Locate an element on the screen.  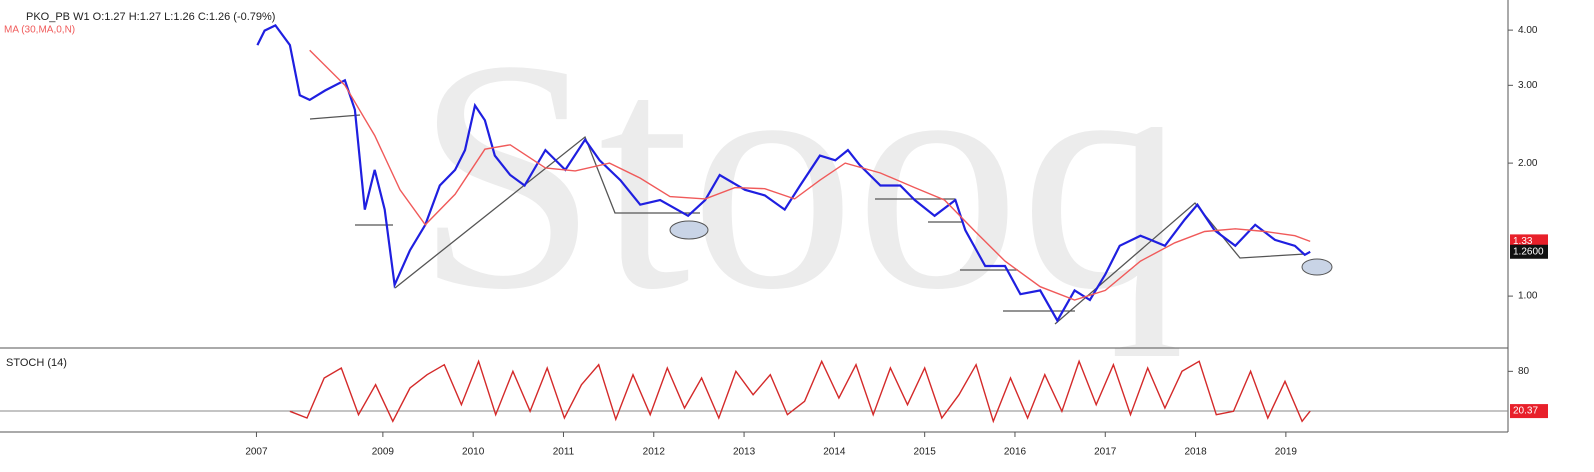
x-tick-label: 2007 is located at coordinates (256, 452).